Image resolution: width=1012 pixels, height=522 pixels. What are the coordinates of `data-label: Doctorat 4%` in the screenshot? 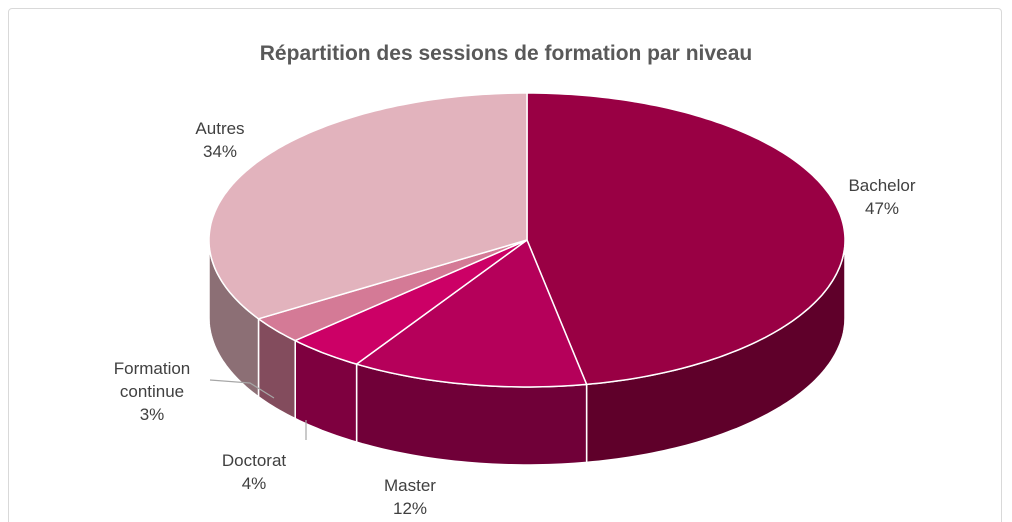 It's located at (254, 472).